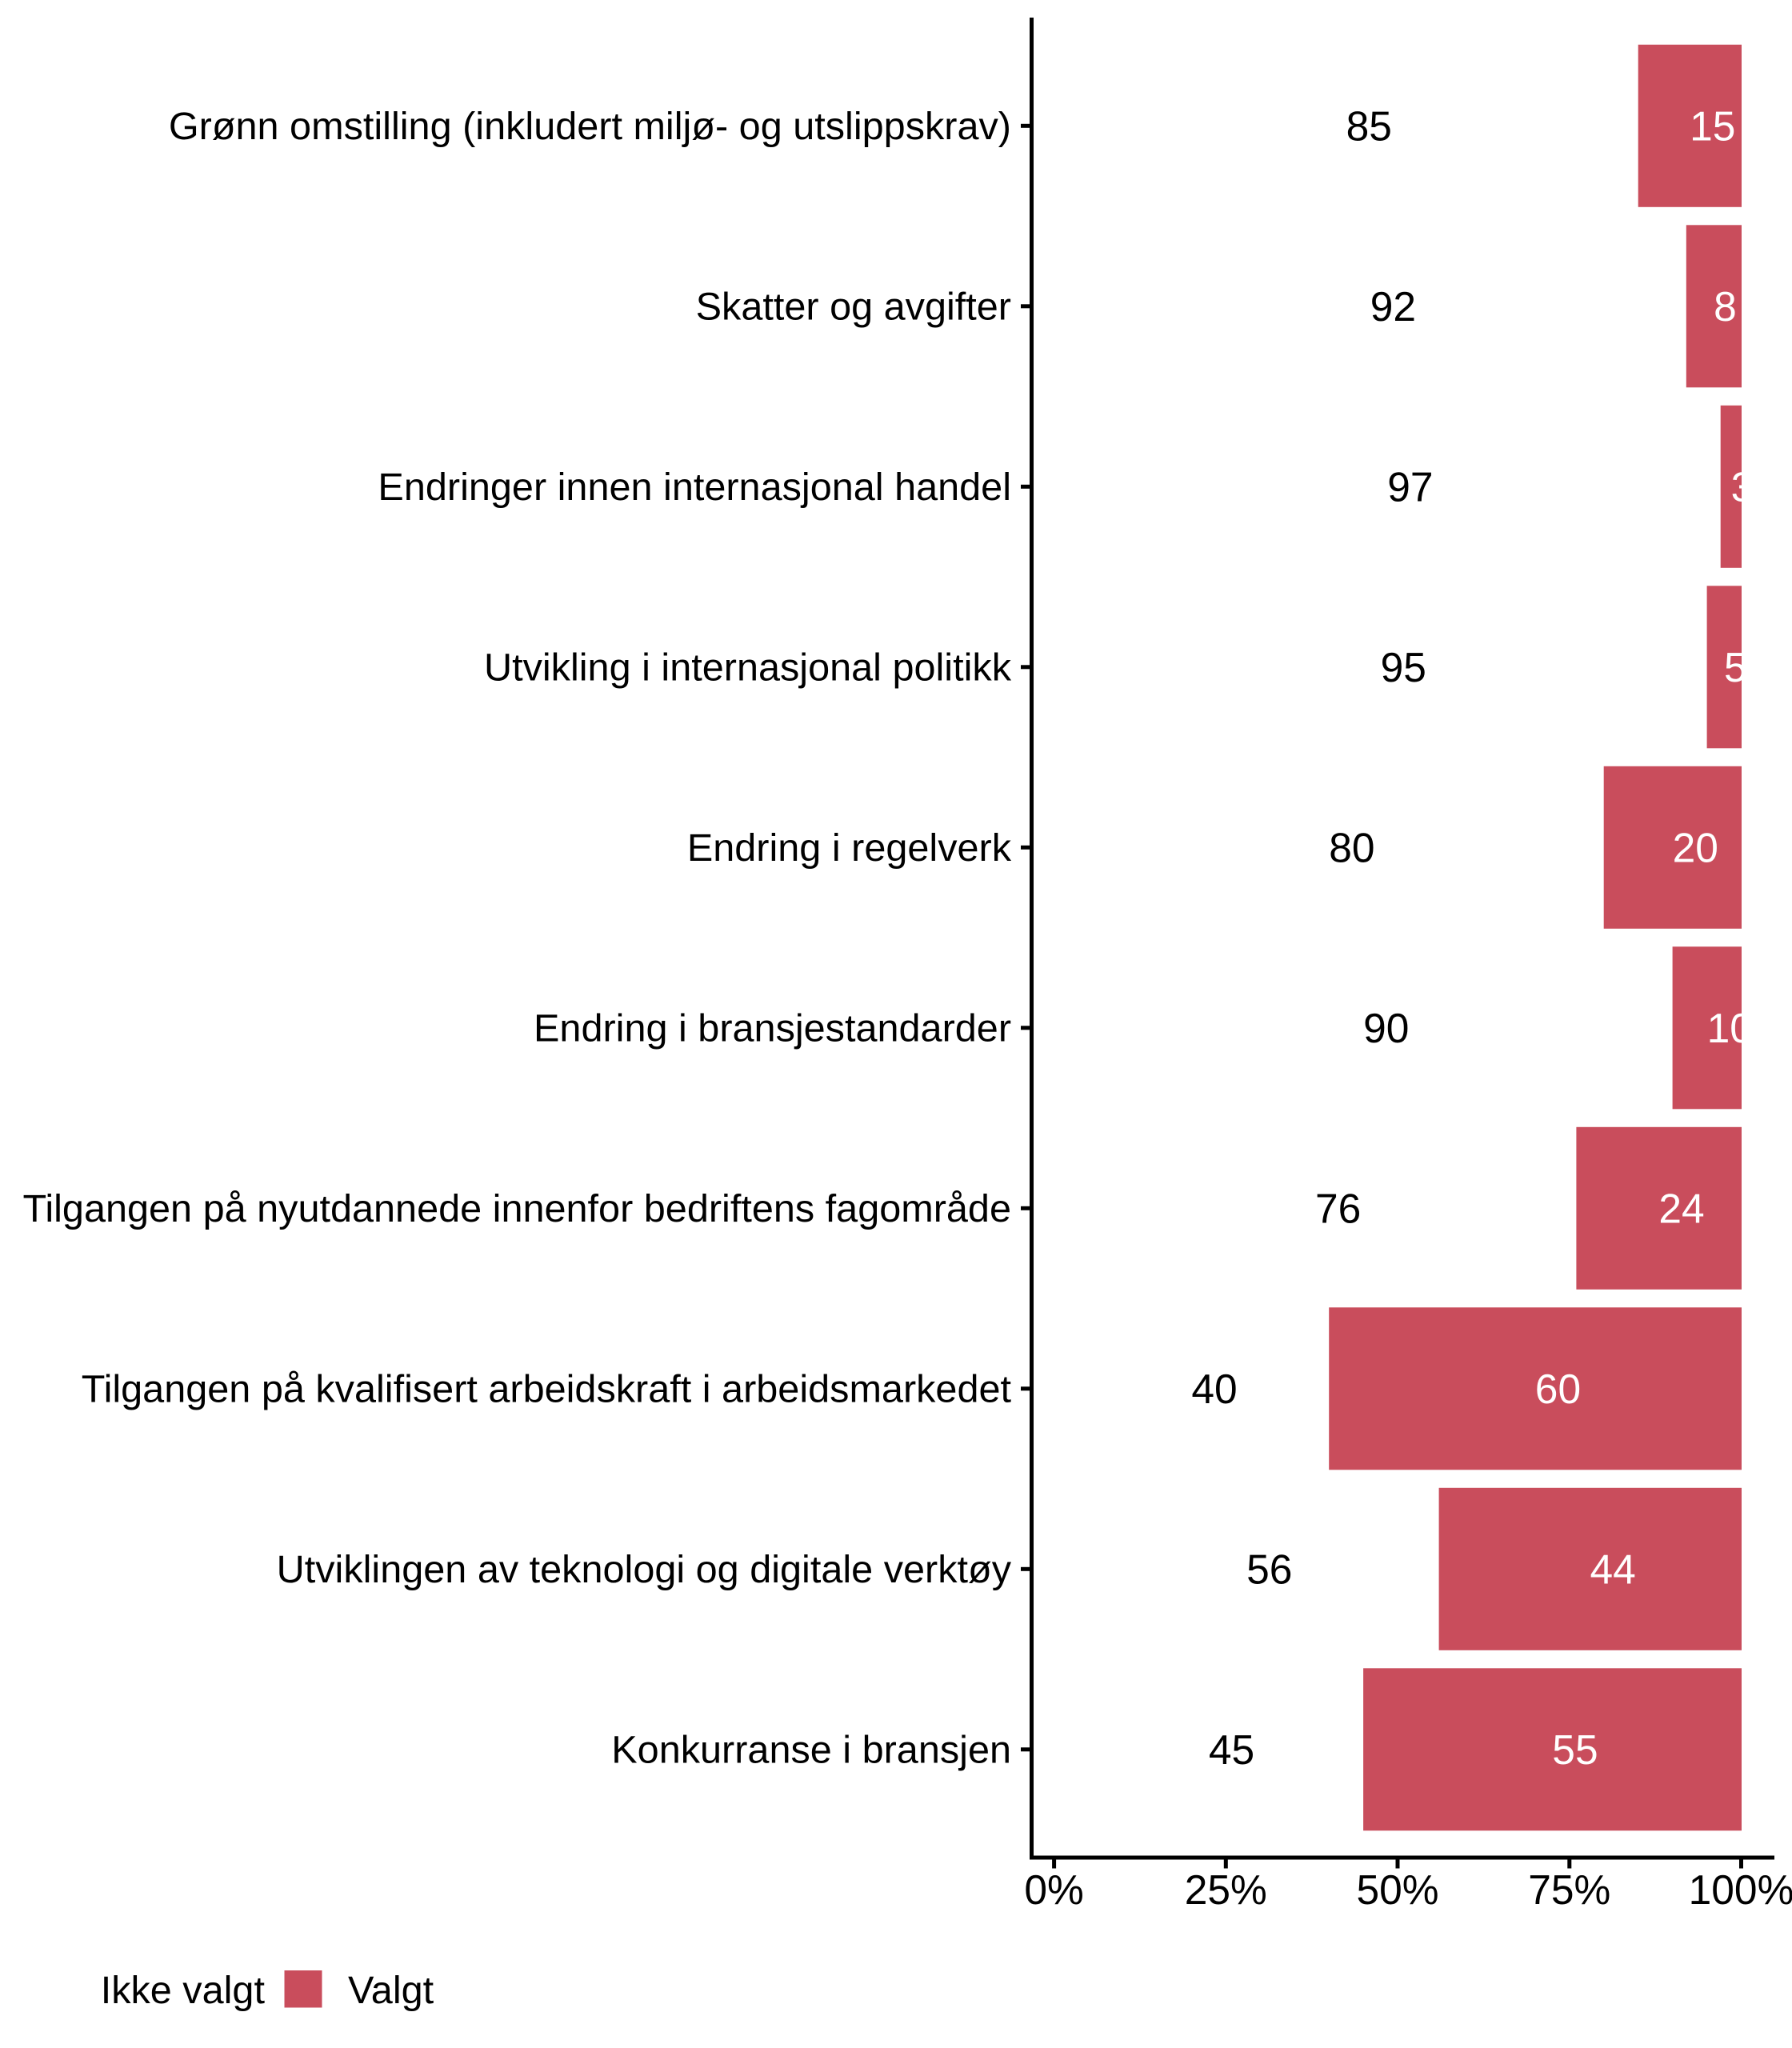  I want to click on svg-text: 90, so click(1386, 1028).